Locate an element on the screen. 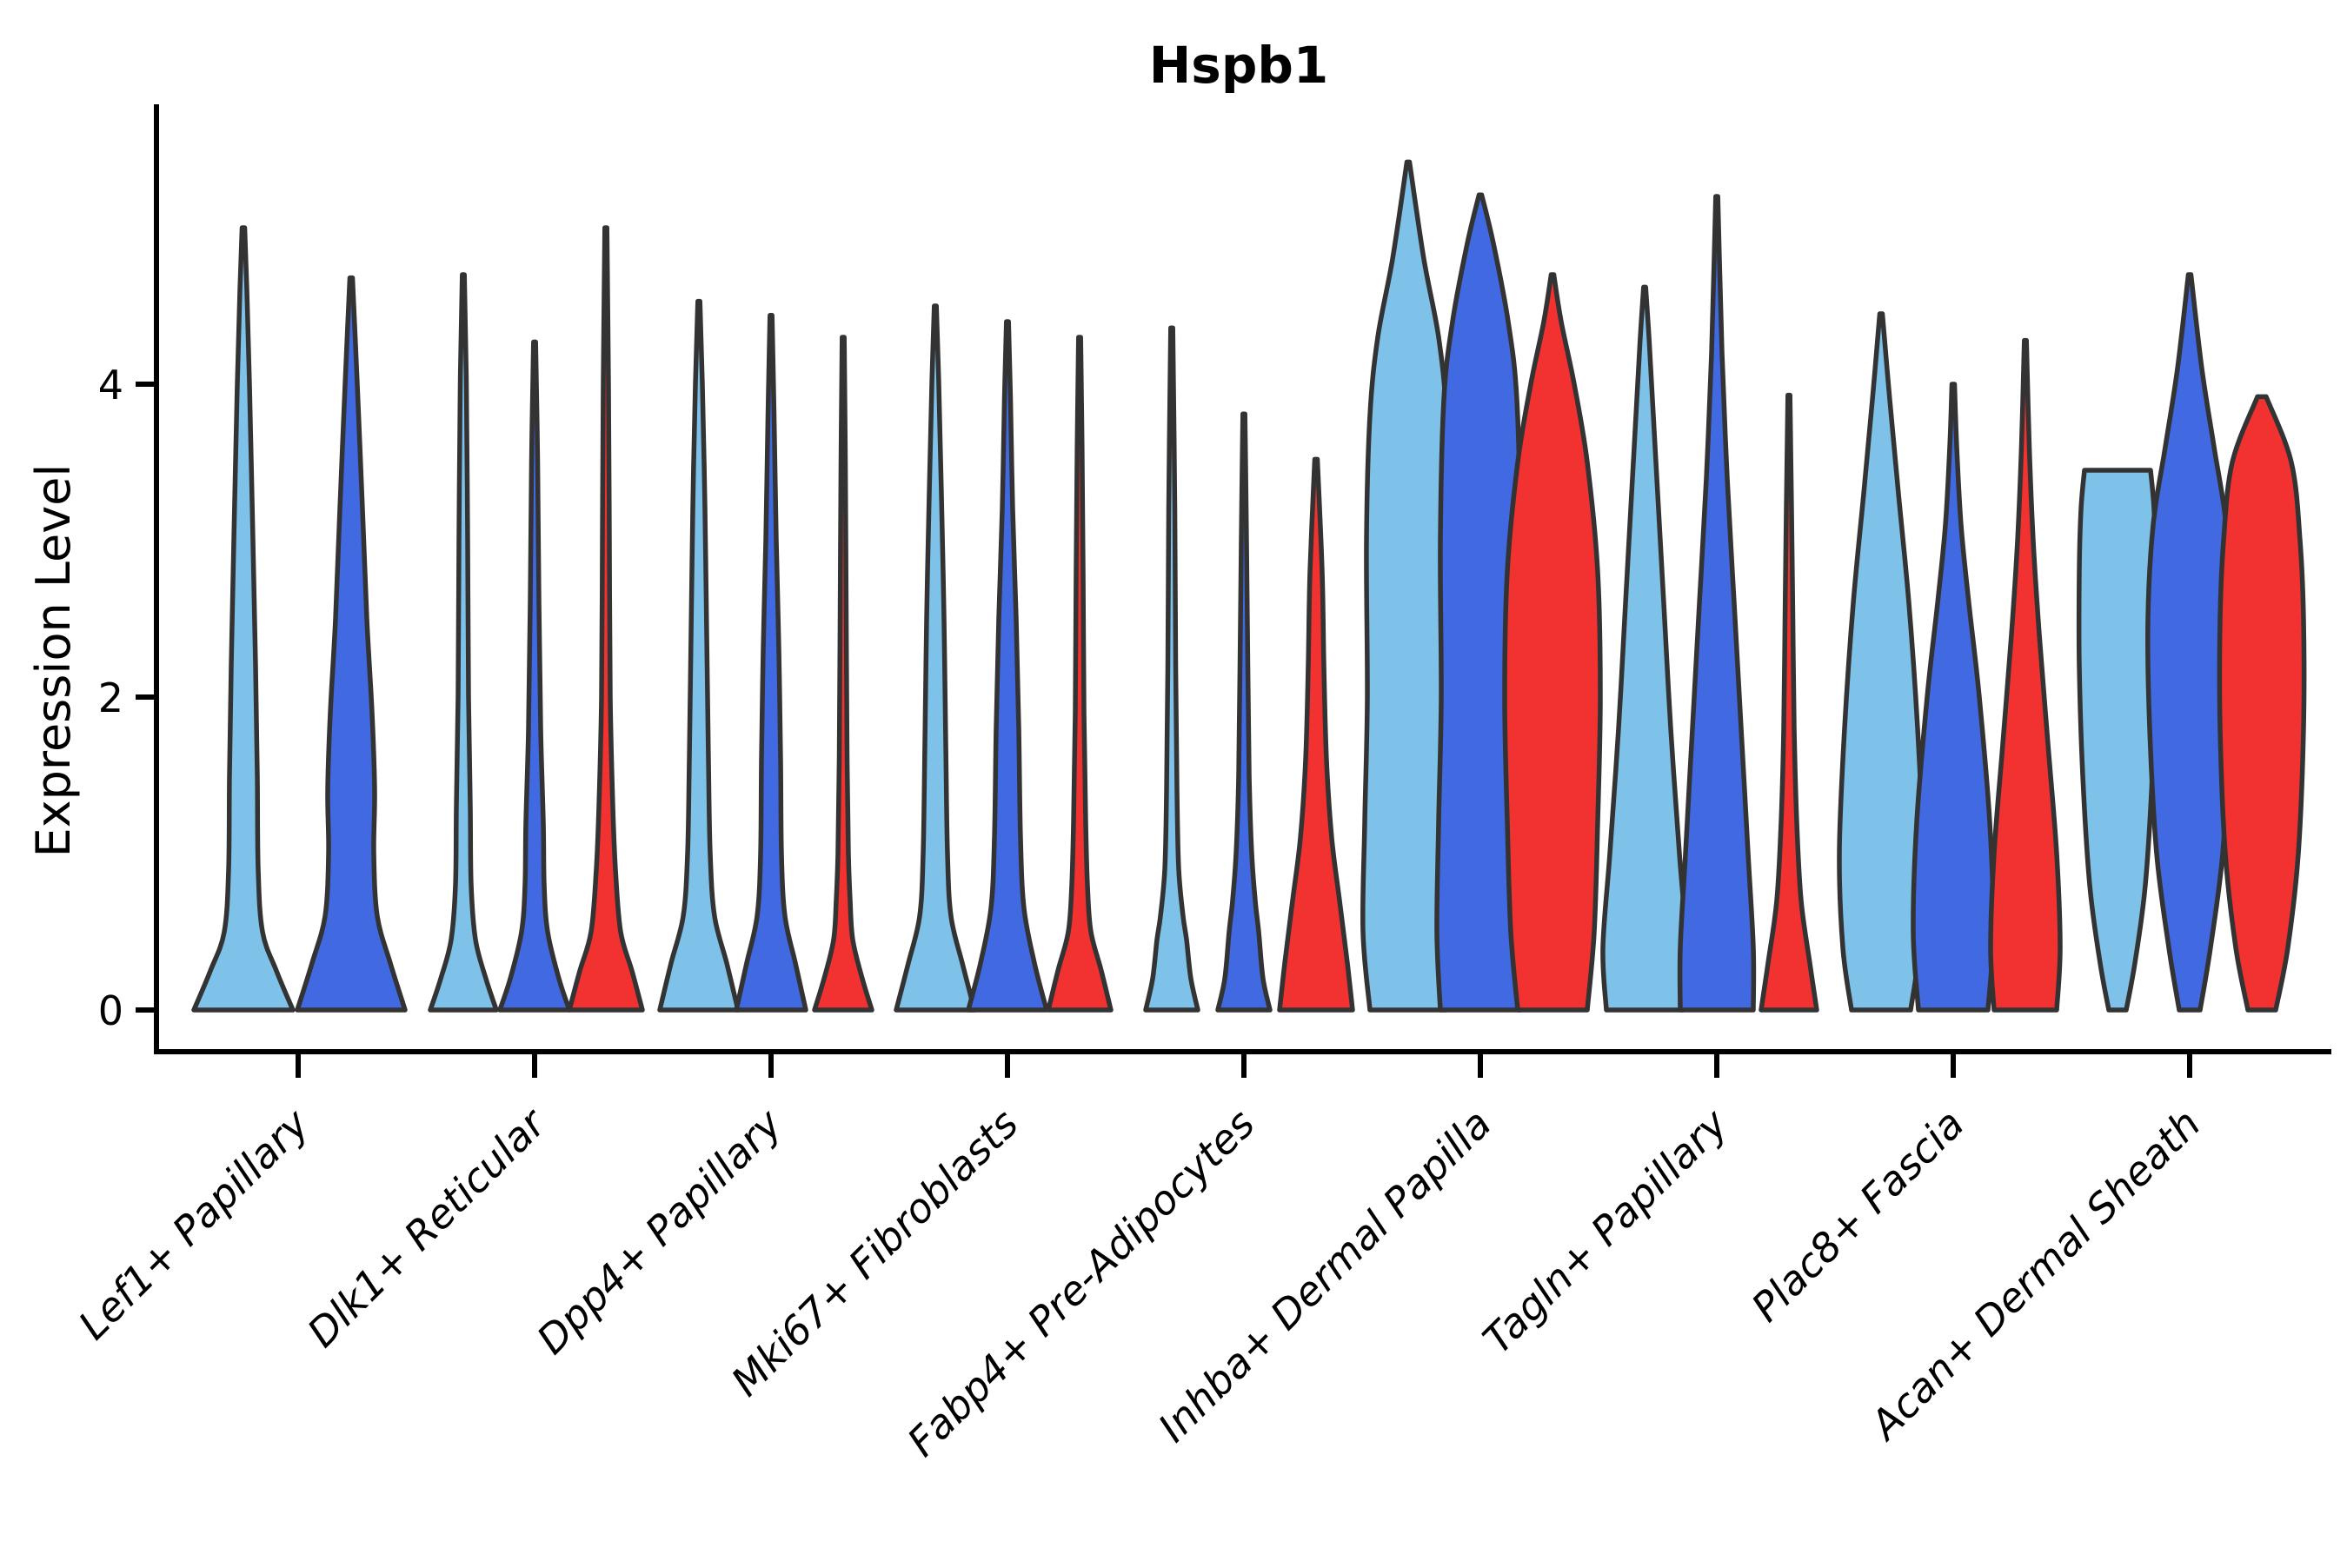  violin-fabp4-pre-adipocytes-red is located at coordinates (1316, 734).